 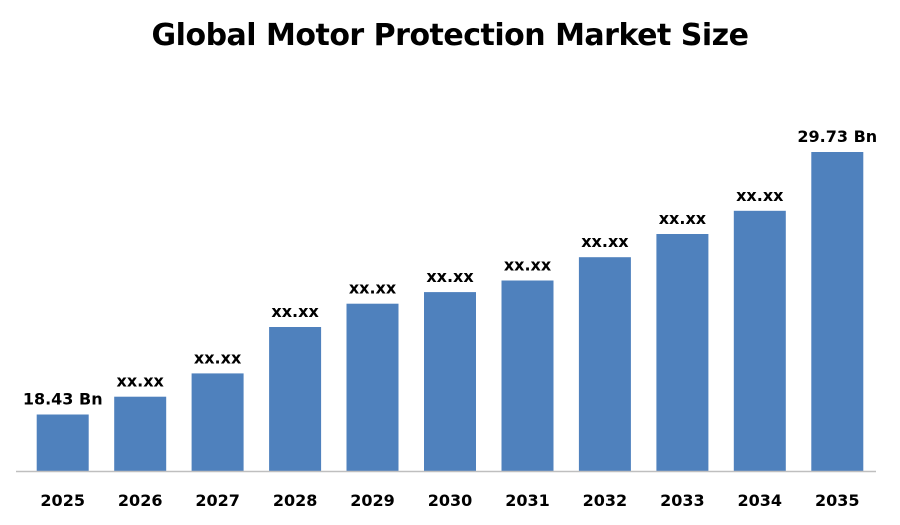 I want to click on x-tick-label-2028: 2028, so click(x=295, y=500).